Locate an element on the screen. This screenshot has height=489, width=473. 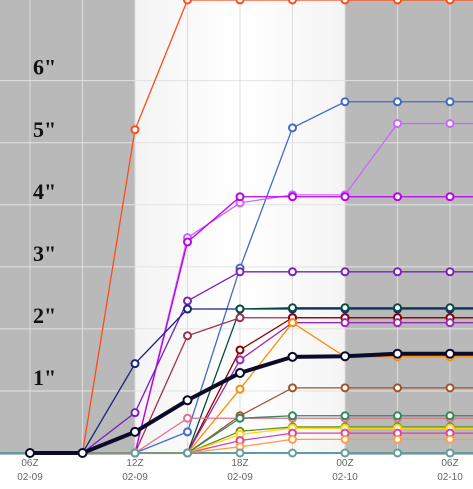
y-tick-label: 6" is located at coordinates (44, 67).